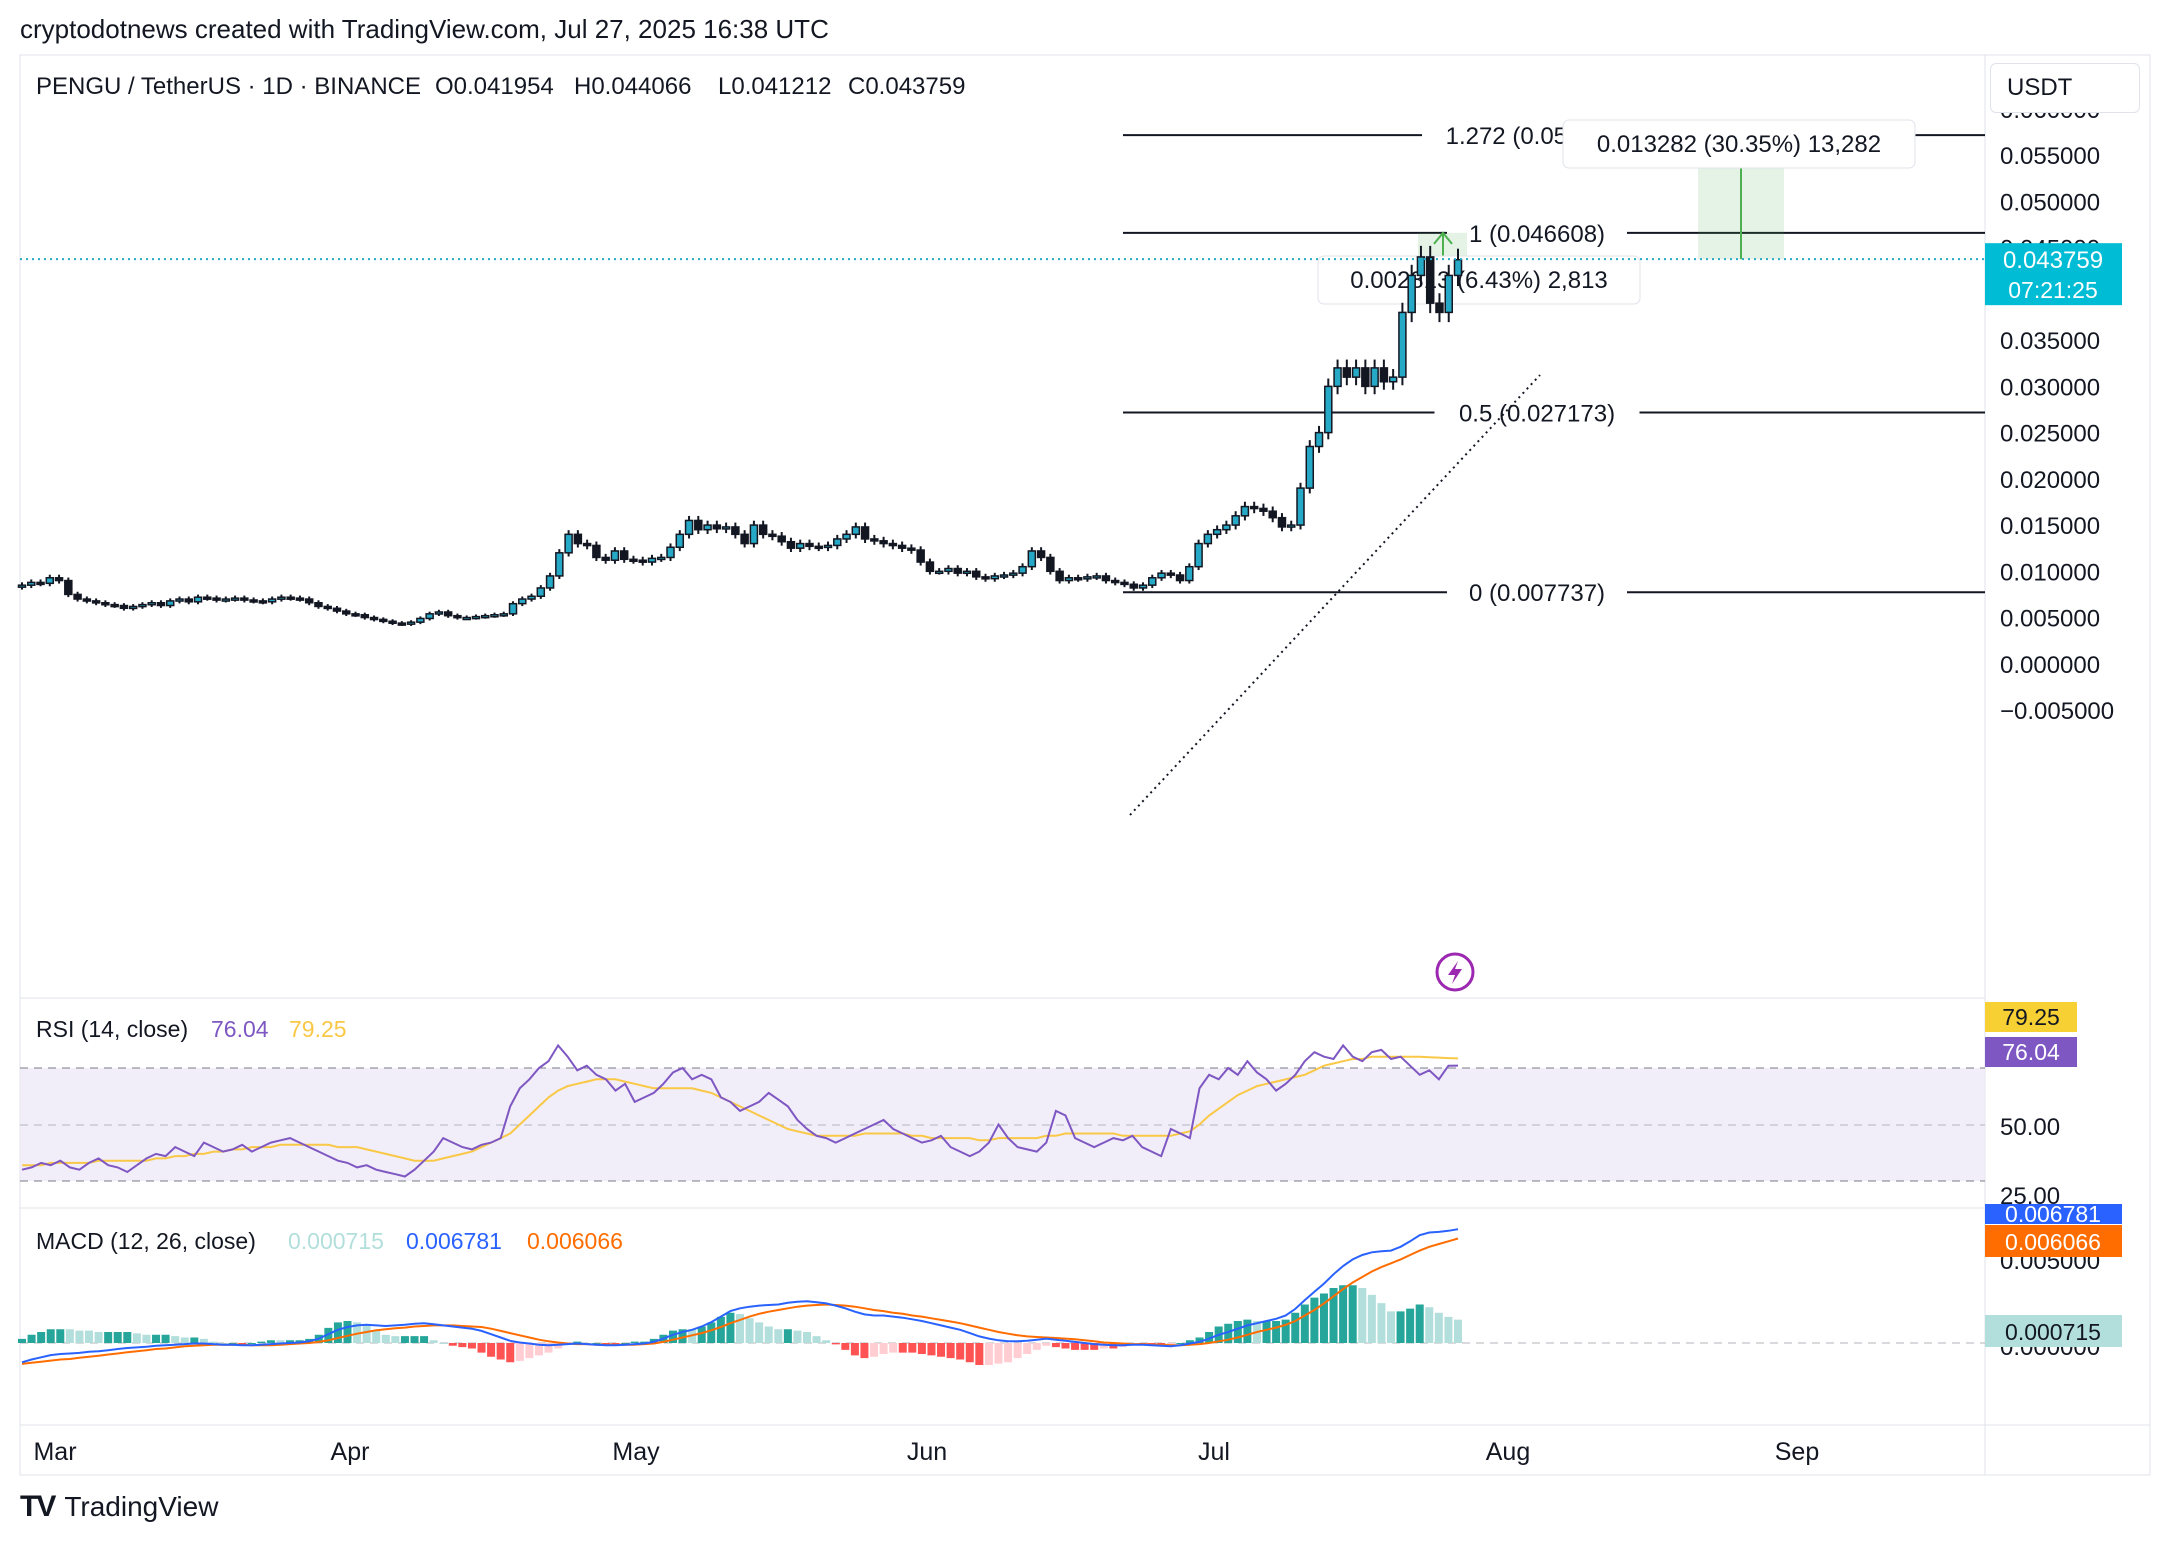 The width and height of the screenshot is (2168, 1542). What do you see at coordinates (2053, 1241) in the screenshot?
I see `macd-signal-badge` at bounding box center [2053, 1241].